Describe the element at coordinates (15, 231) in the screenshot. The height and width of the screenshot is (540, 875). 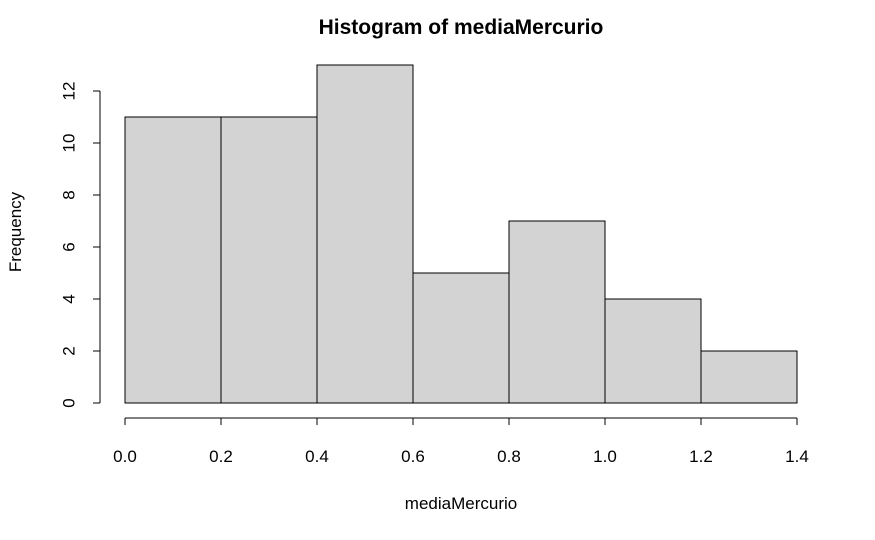
I see `y-axis-label: Frequency` at that location.